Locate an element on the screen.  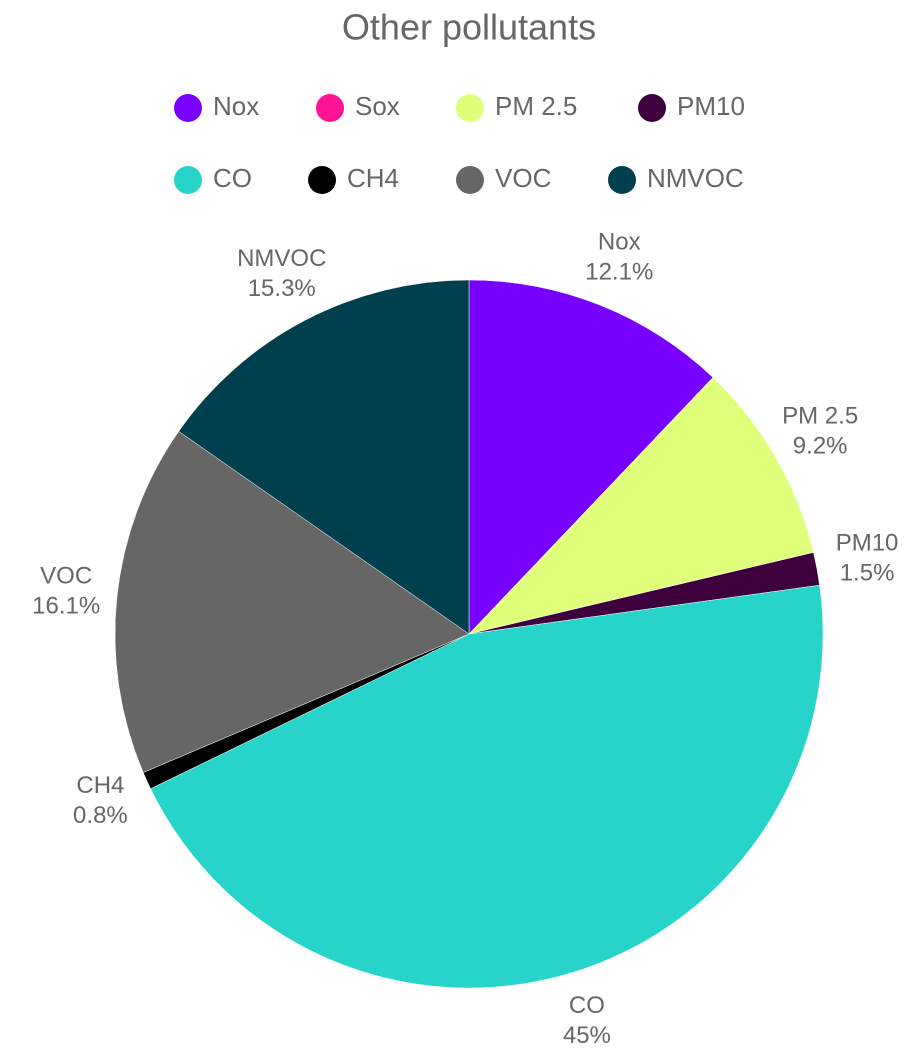
slice-name: CH4 is located at coordinates (100, 785).